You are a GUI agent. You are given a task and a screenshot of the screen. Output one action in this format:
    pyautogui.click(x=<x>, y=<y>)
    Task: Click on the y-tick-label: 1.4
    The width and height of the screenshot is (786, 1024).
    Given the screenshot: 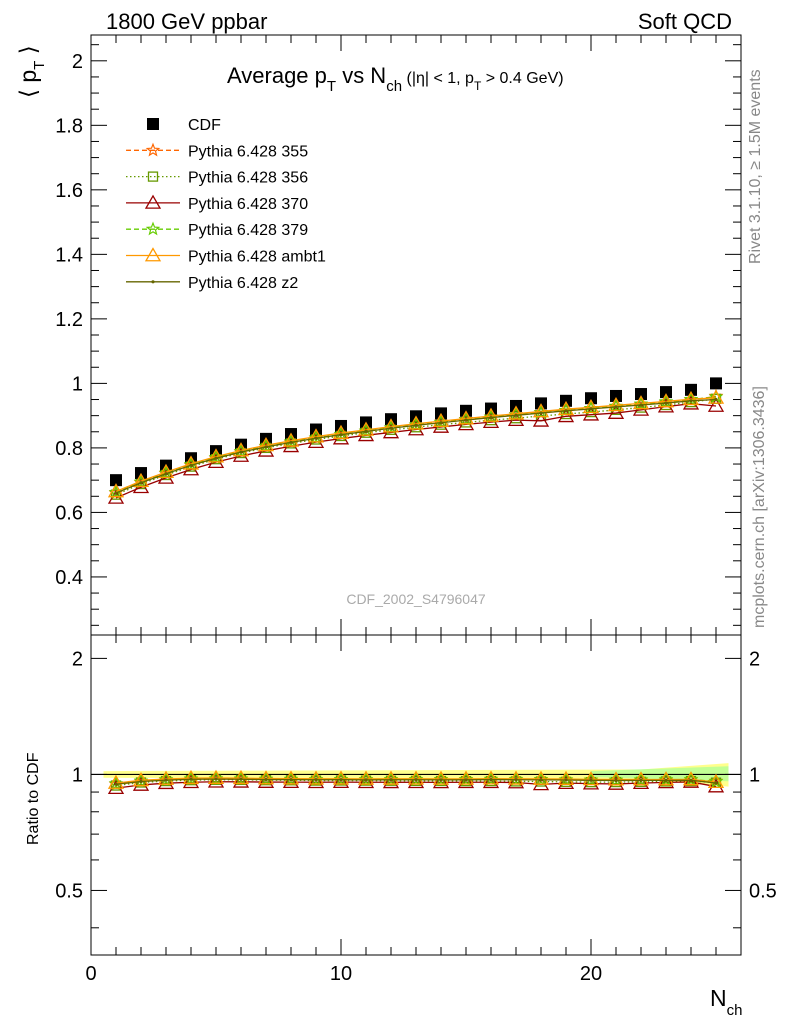 What is the action you would take?
    pyautogui.click(x=69, y=255)
    